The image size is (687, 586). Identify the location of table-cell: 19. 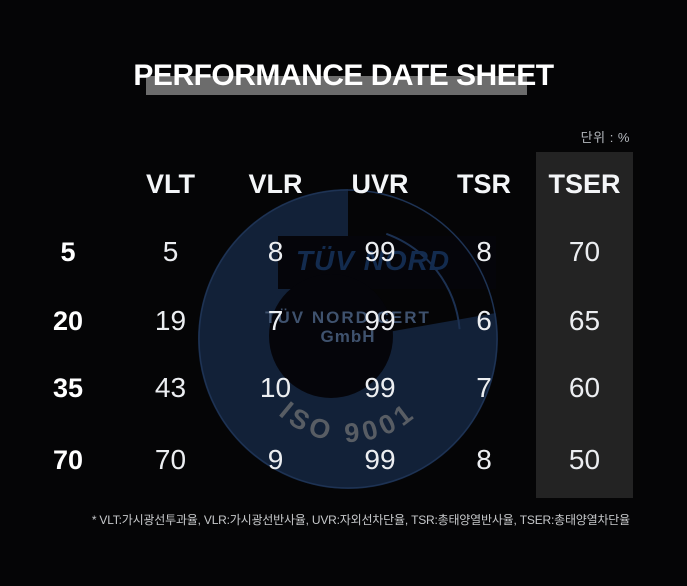
(170, 320).